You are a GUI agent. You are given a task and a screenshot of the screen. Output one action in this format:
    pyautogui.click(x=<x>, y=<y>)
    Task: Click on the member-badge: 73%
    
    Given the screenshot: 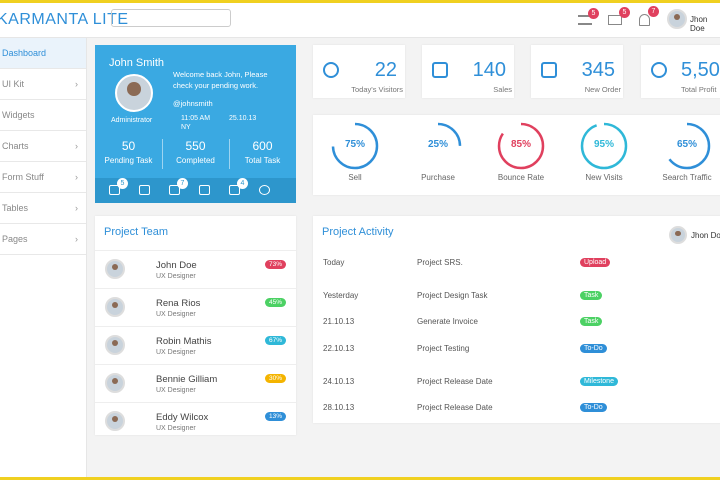 What is the action you would take?
    pyautogui.click(x=275, y=264)
    